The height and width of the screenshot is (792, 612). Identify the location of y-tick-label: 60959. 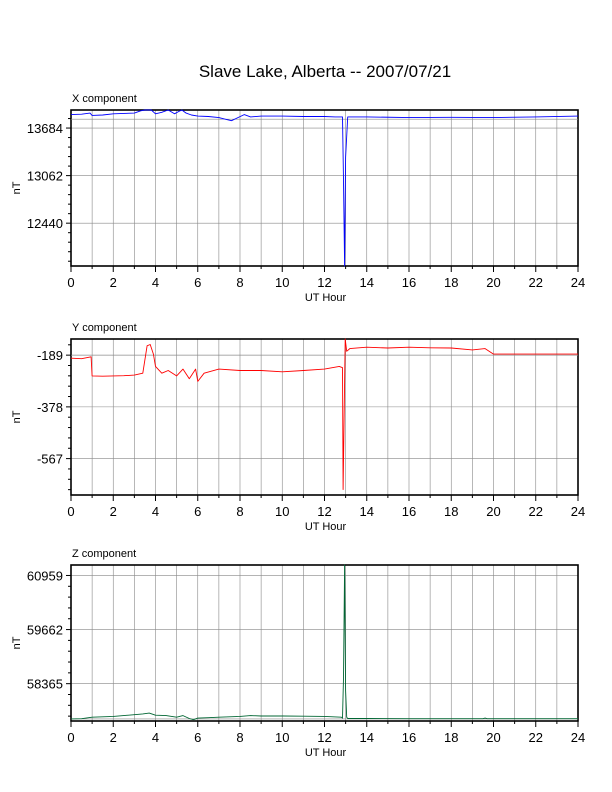
(45, 575).